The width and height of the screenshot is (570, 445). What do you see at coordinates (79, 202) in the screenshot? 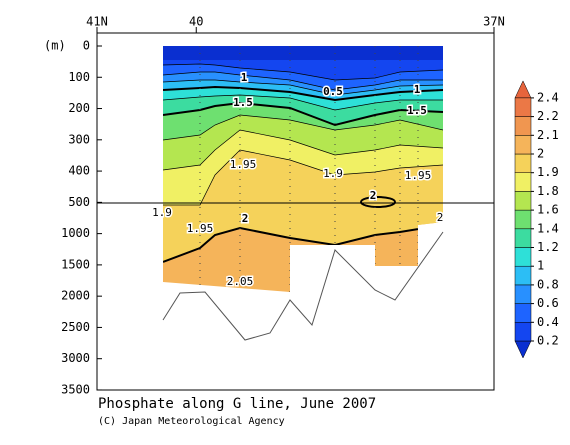
I see `y-tick-label: 500` at bounding box center [79, 202].